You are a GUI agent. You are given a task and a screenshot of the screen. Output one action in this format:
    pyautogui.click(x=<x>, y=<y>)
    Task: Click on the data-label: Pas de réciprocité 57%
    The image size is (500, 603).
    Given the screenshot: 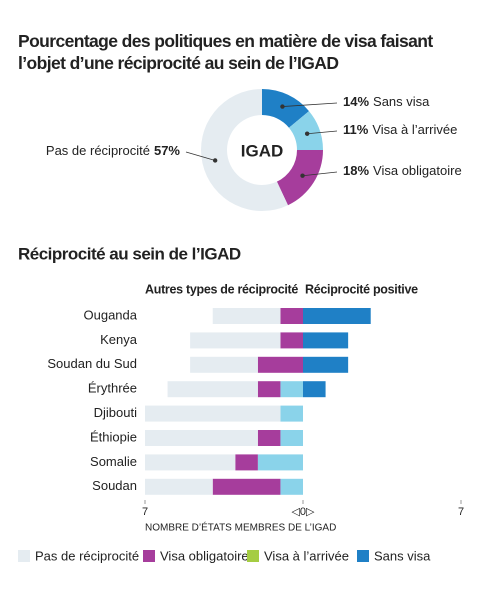 What is the action you would take?
    pyautogui.click(x=113, y=150)
    